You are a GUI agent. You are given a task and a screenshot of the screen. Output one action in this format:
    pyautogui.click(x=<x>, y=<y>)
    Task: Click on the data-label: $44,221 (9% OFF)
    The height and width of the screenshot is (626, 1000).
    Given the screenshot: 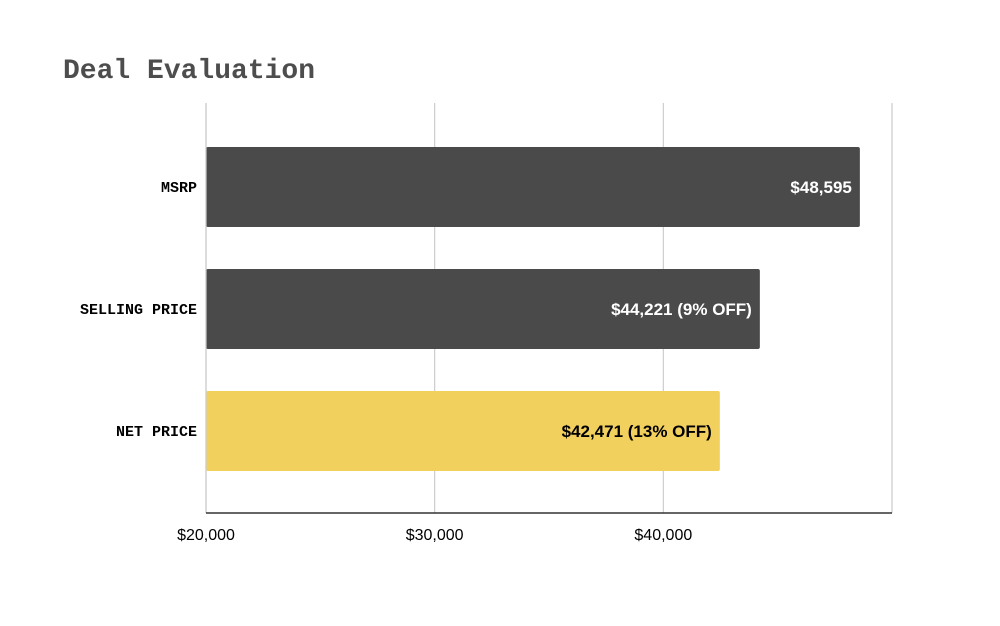 What is the action you would take?
    pyautogui.click(x=681, y=309)
    